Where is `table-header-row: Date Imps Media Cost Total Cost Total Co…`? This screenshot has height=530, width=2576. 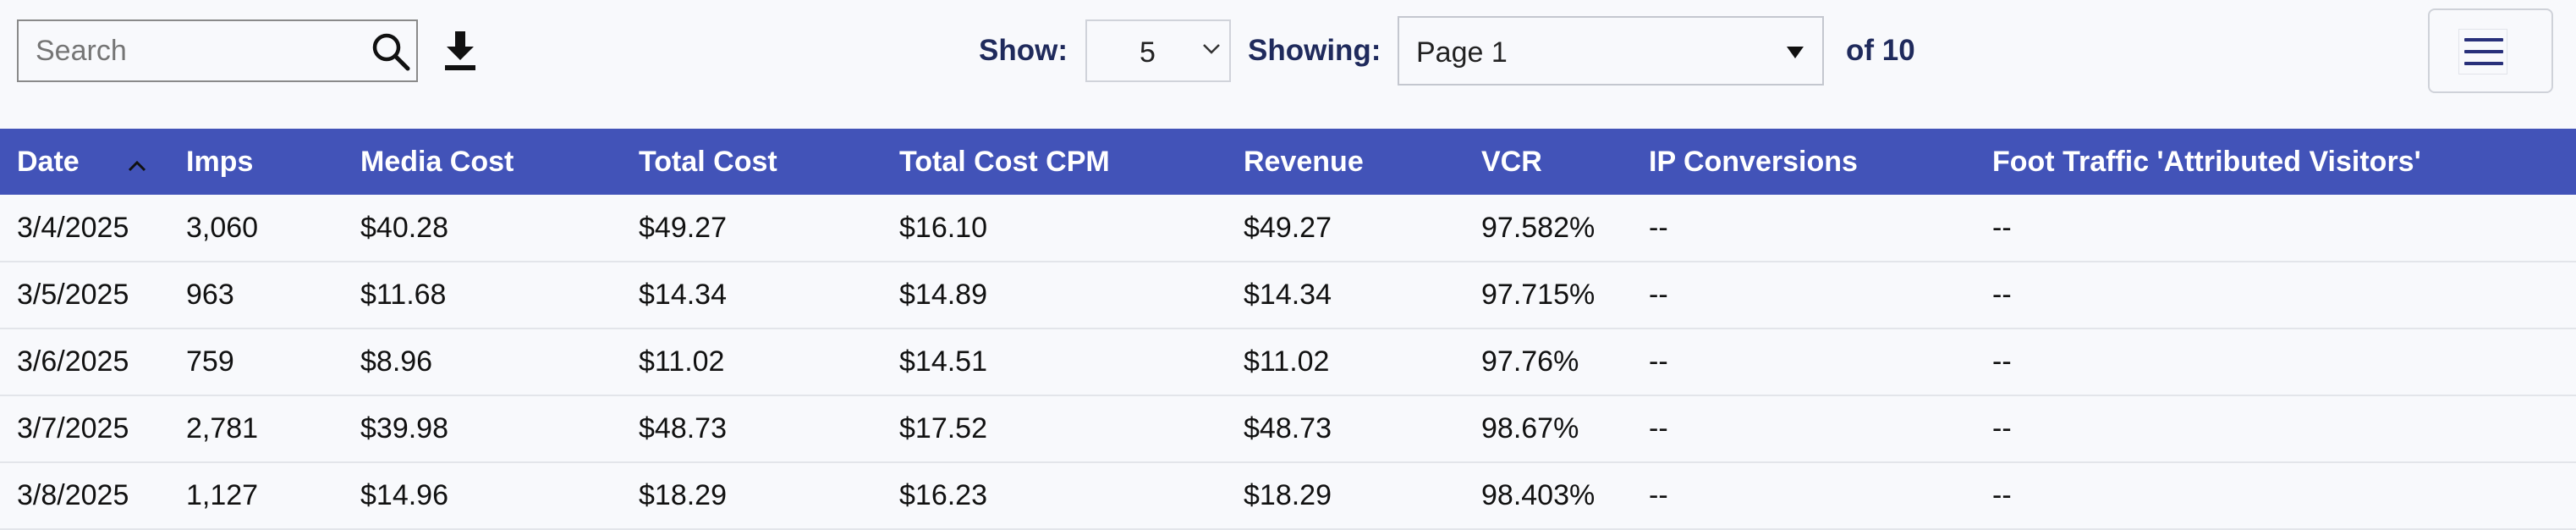 table-header-row: Date Imps Media Cost Total Cost Total Co… is located at coordinates (1288, 162).